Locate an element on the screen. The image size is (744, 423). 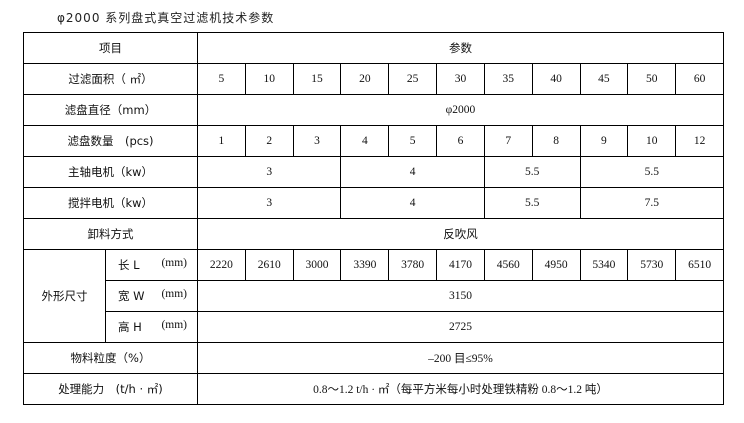
length-cell: 5340 is located at coordinates (604, 265).